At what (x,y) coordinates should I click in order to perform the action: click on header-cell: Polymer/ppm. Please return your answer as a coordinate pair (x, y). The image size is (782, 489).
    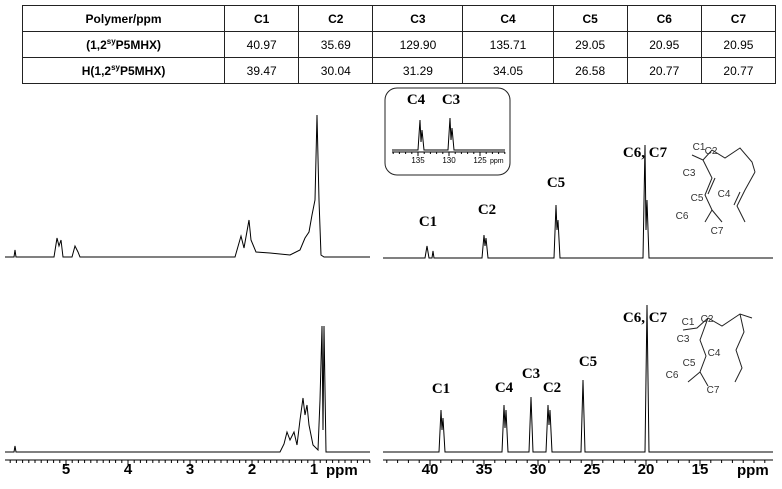
    Looking at the image, I should click on (123, 18).